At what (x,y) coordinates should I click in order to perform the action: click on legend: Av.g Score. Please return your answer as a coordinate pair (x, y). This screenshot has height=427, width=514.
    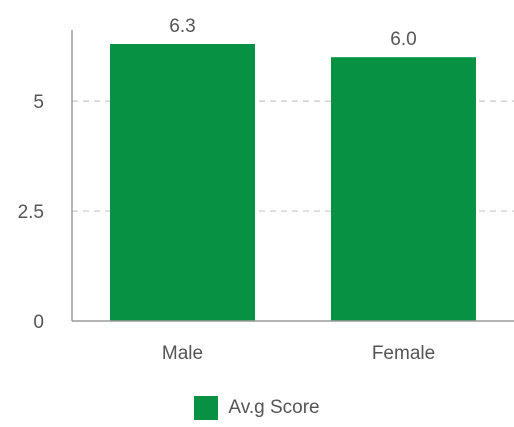
    Looking at the image, I should click on (257, 408).